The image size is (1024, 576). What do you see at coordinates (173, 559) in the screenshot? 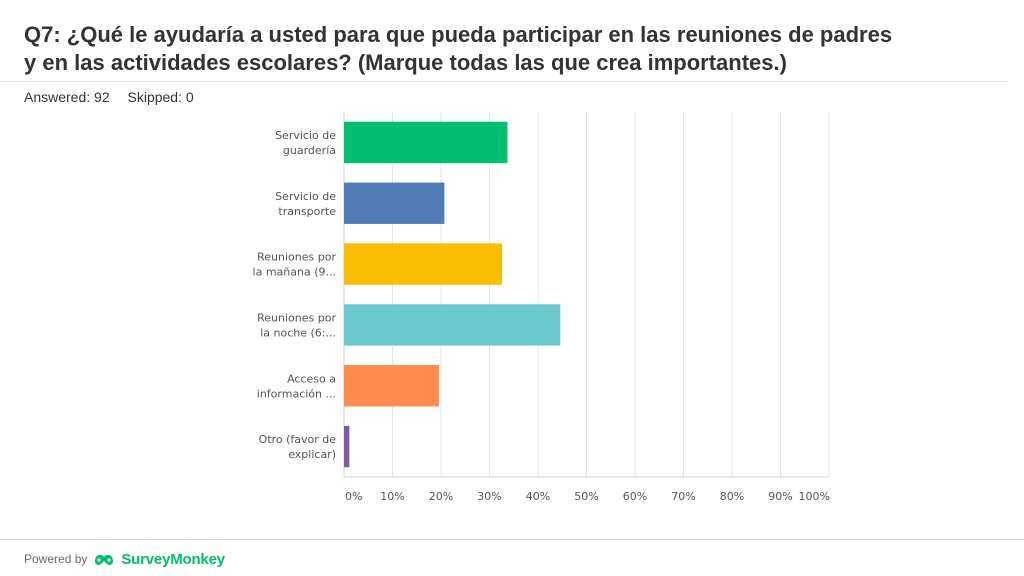
I see `surveymonkey-brand: SurveyMonkey` at bounding box center [173, 559].